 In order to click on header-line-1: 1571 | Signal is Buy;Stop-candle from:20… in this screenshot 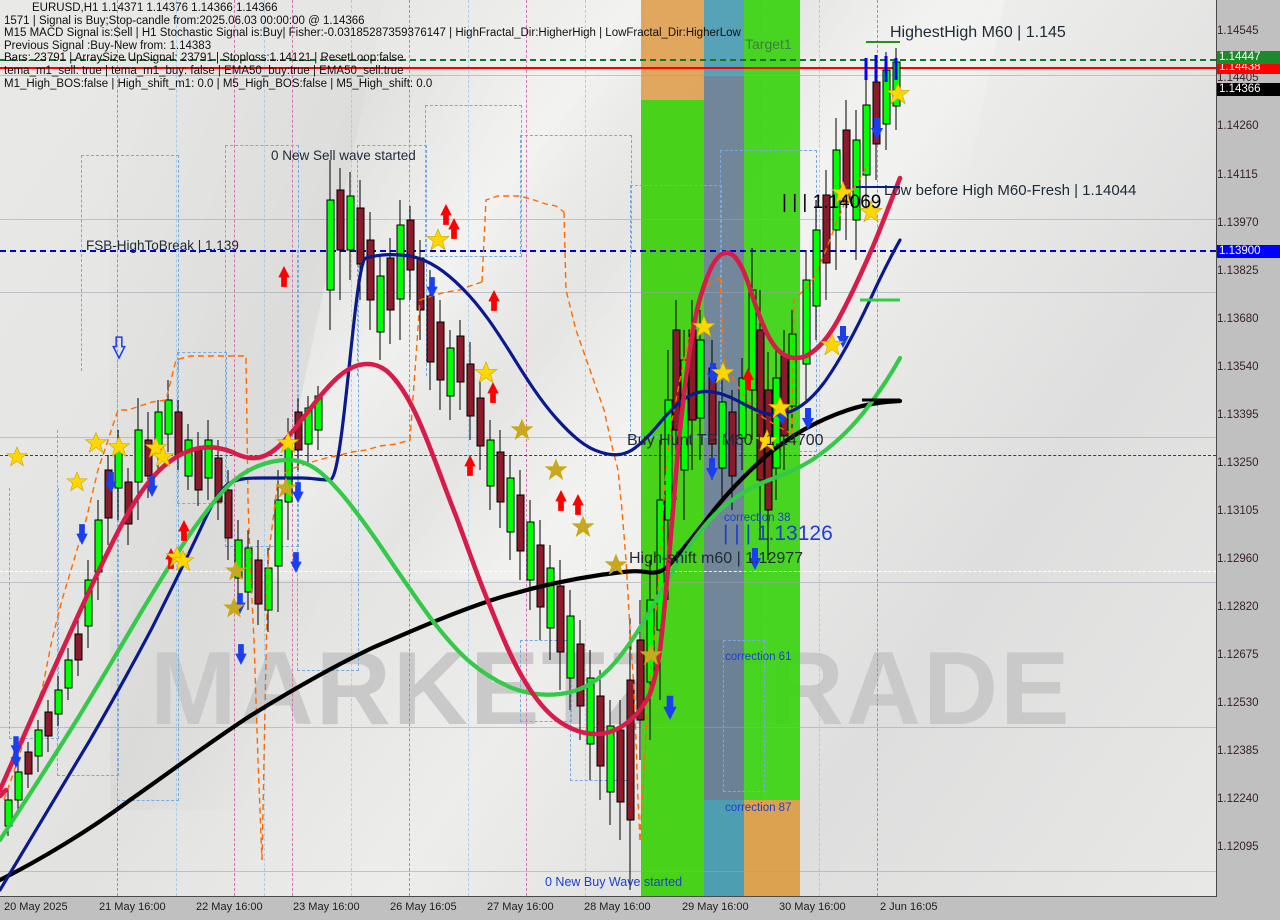, I will do `click(184, 20)`.